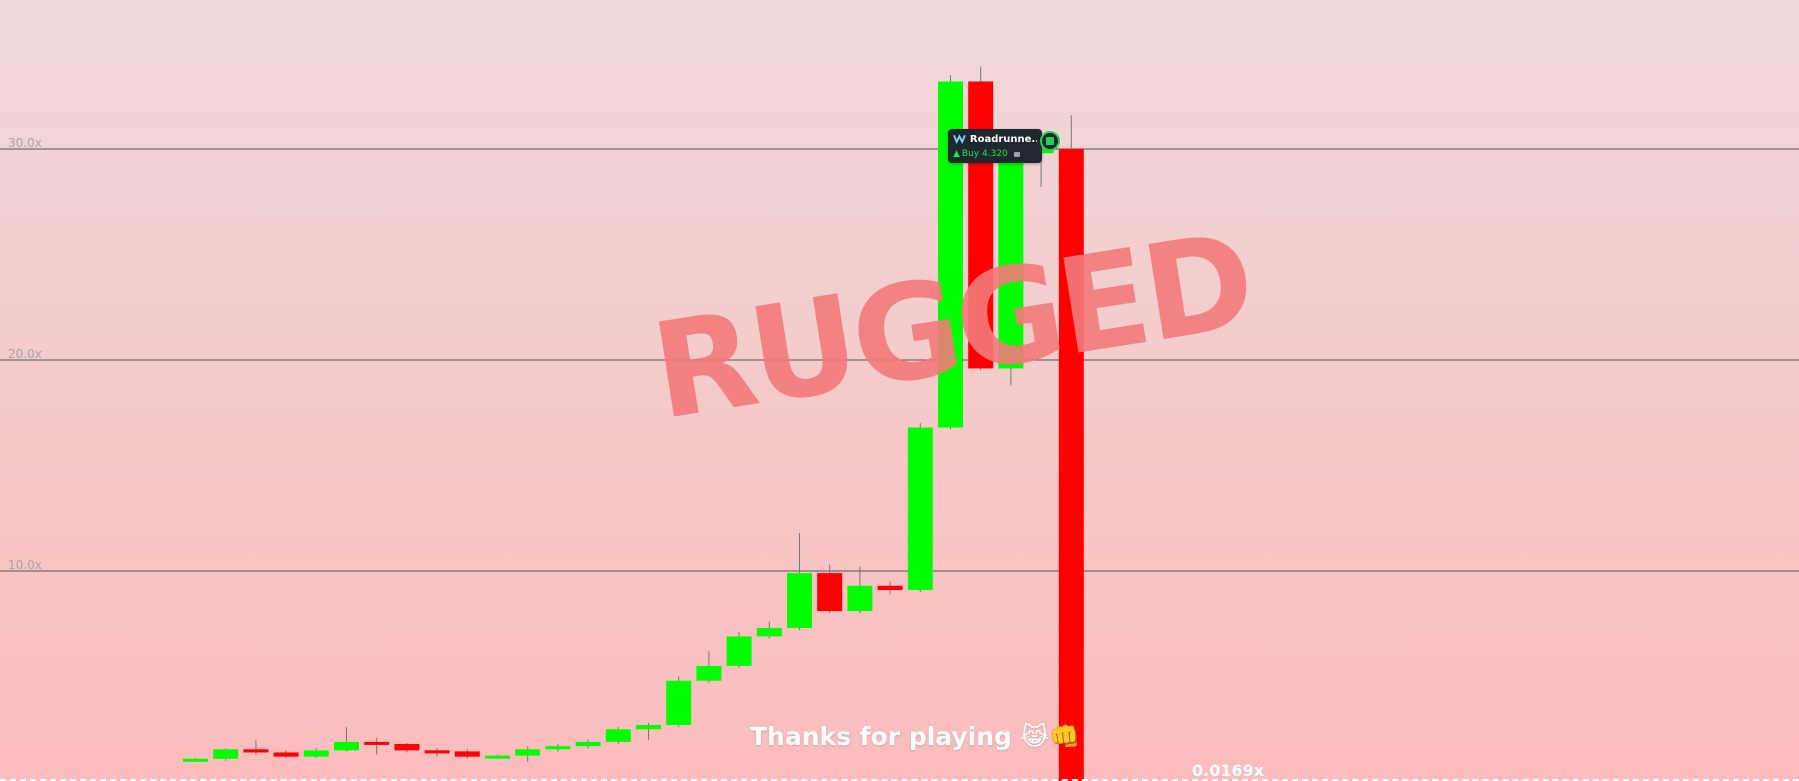  I want to click on trader-avatar, so click(1050, 141).